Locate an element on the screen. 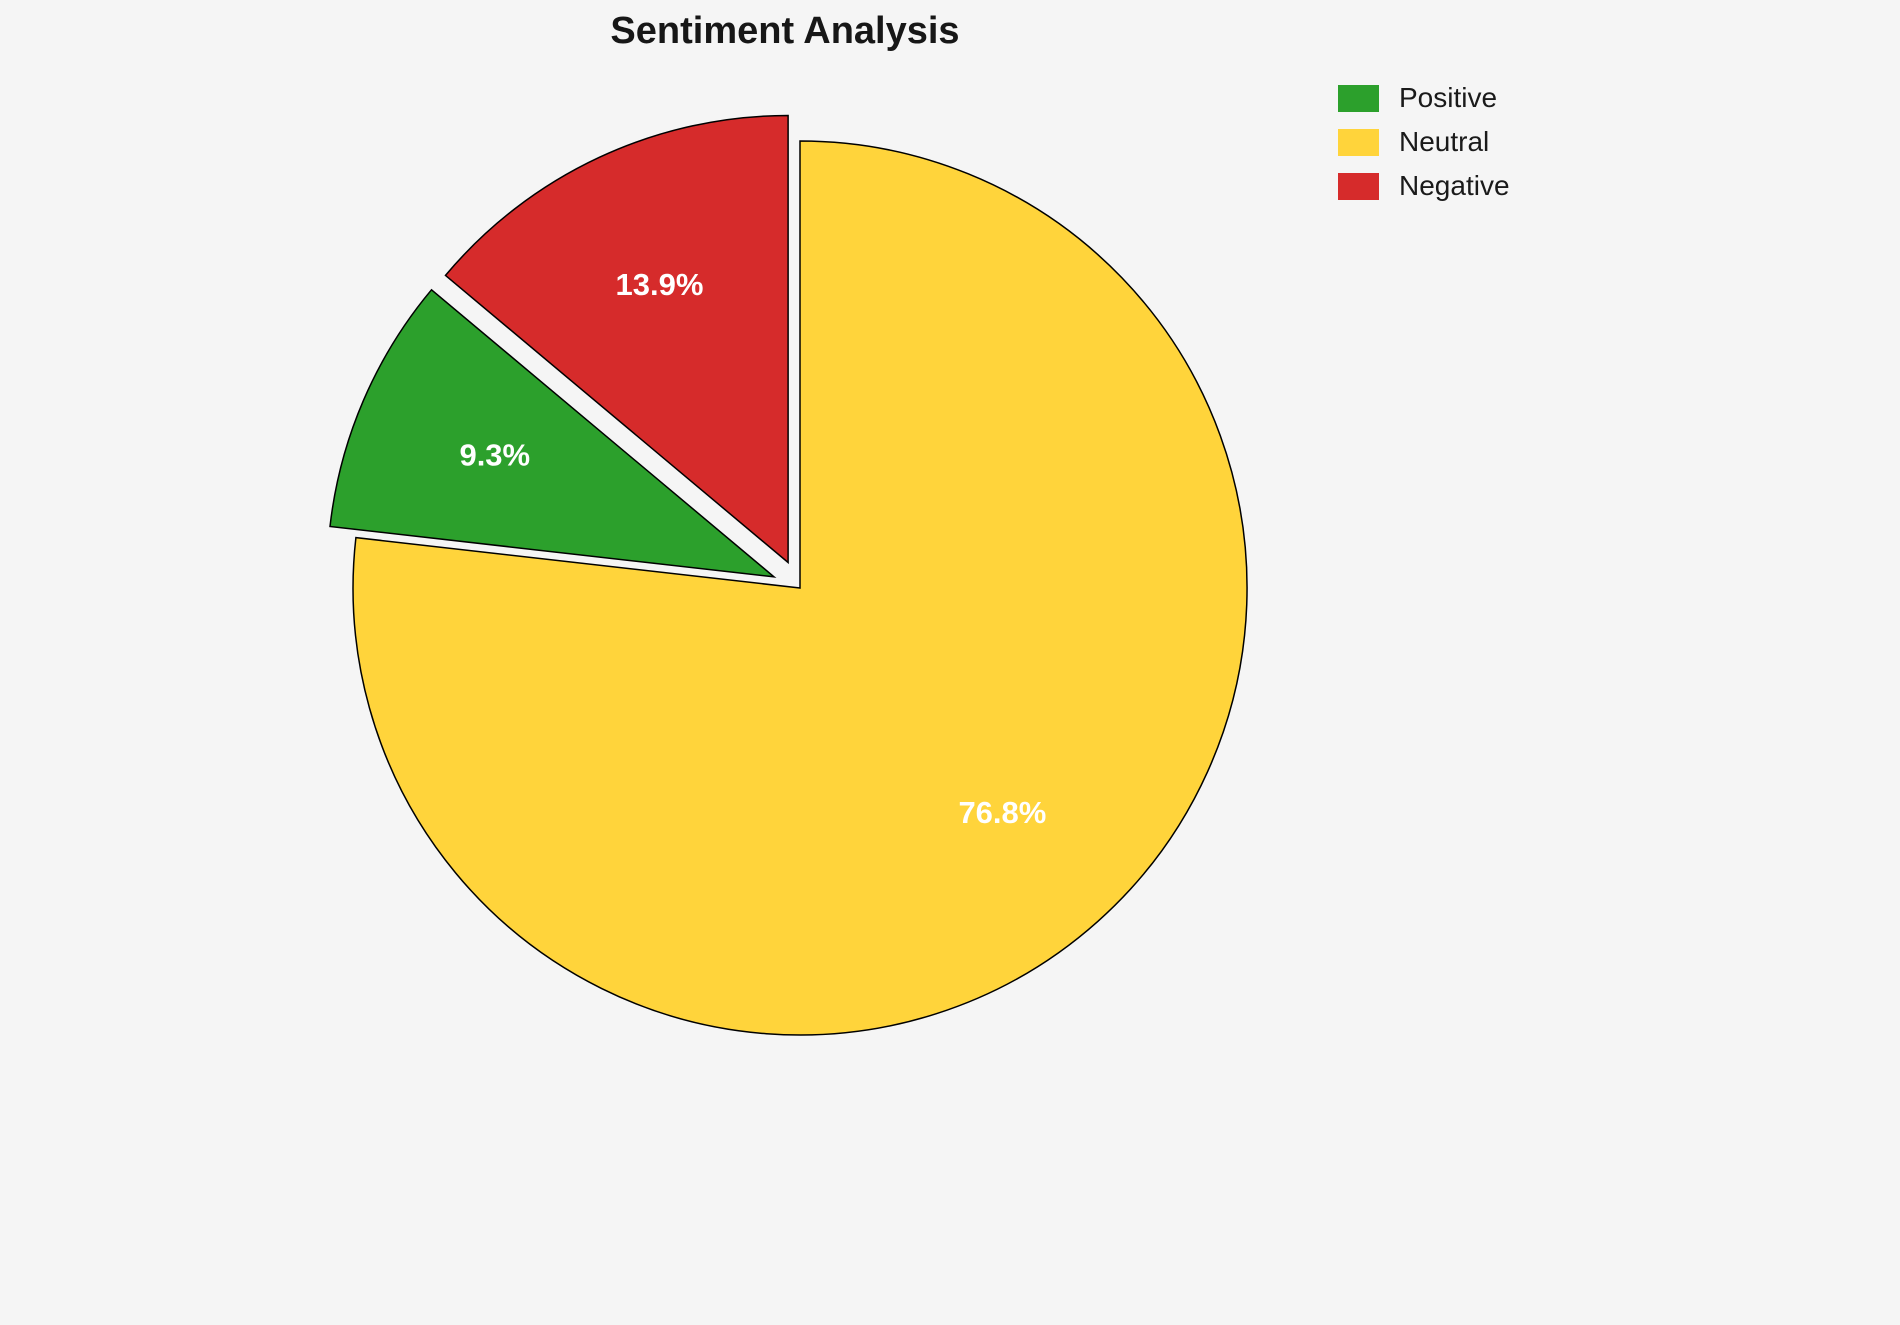 This screenshot has width=1900, height=1325. pie-slice-label-neutral: 76.8% is located at coordinates (1002, 812).